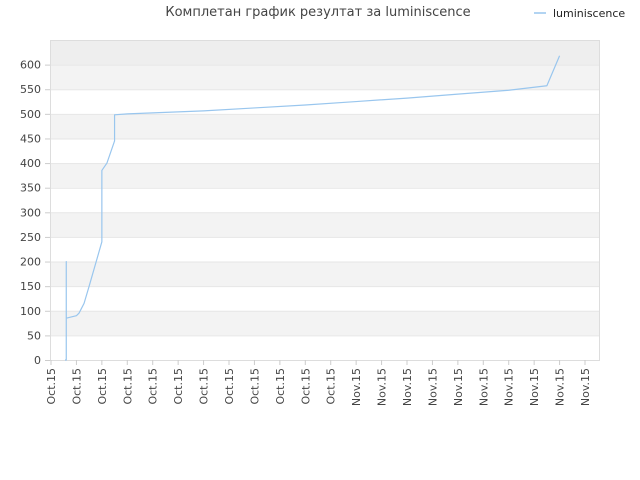  Describe the element at coordinates (30, 212) in the screenshot. I see `y-tick-label: 300` at that location.